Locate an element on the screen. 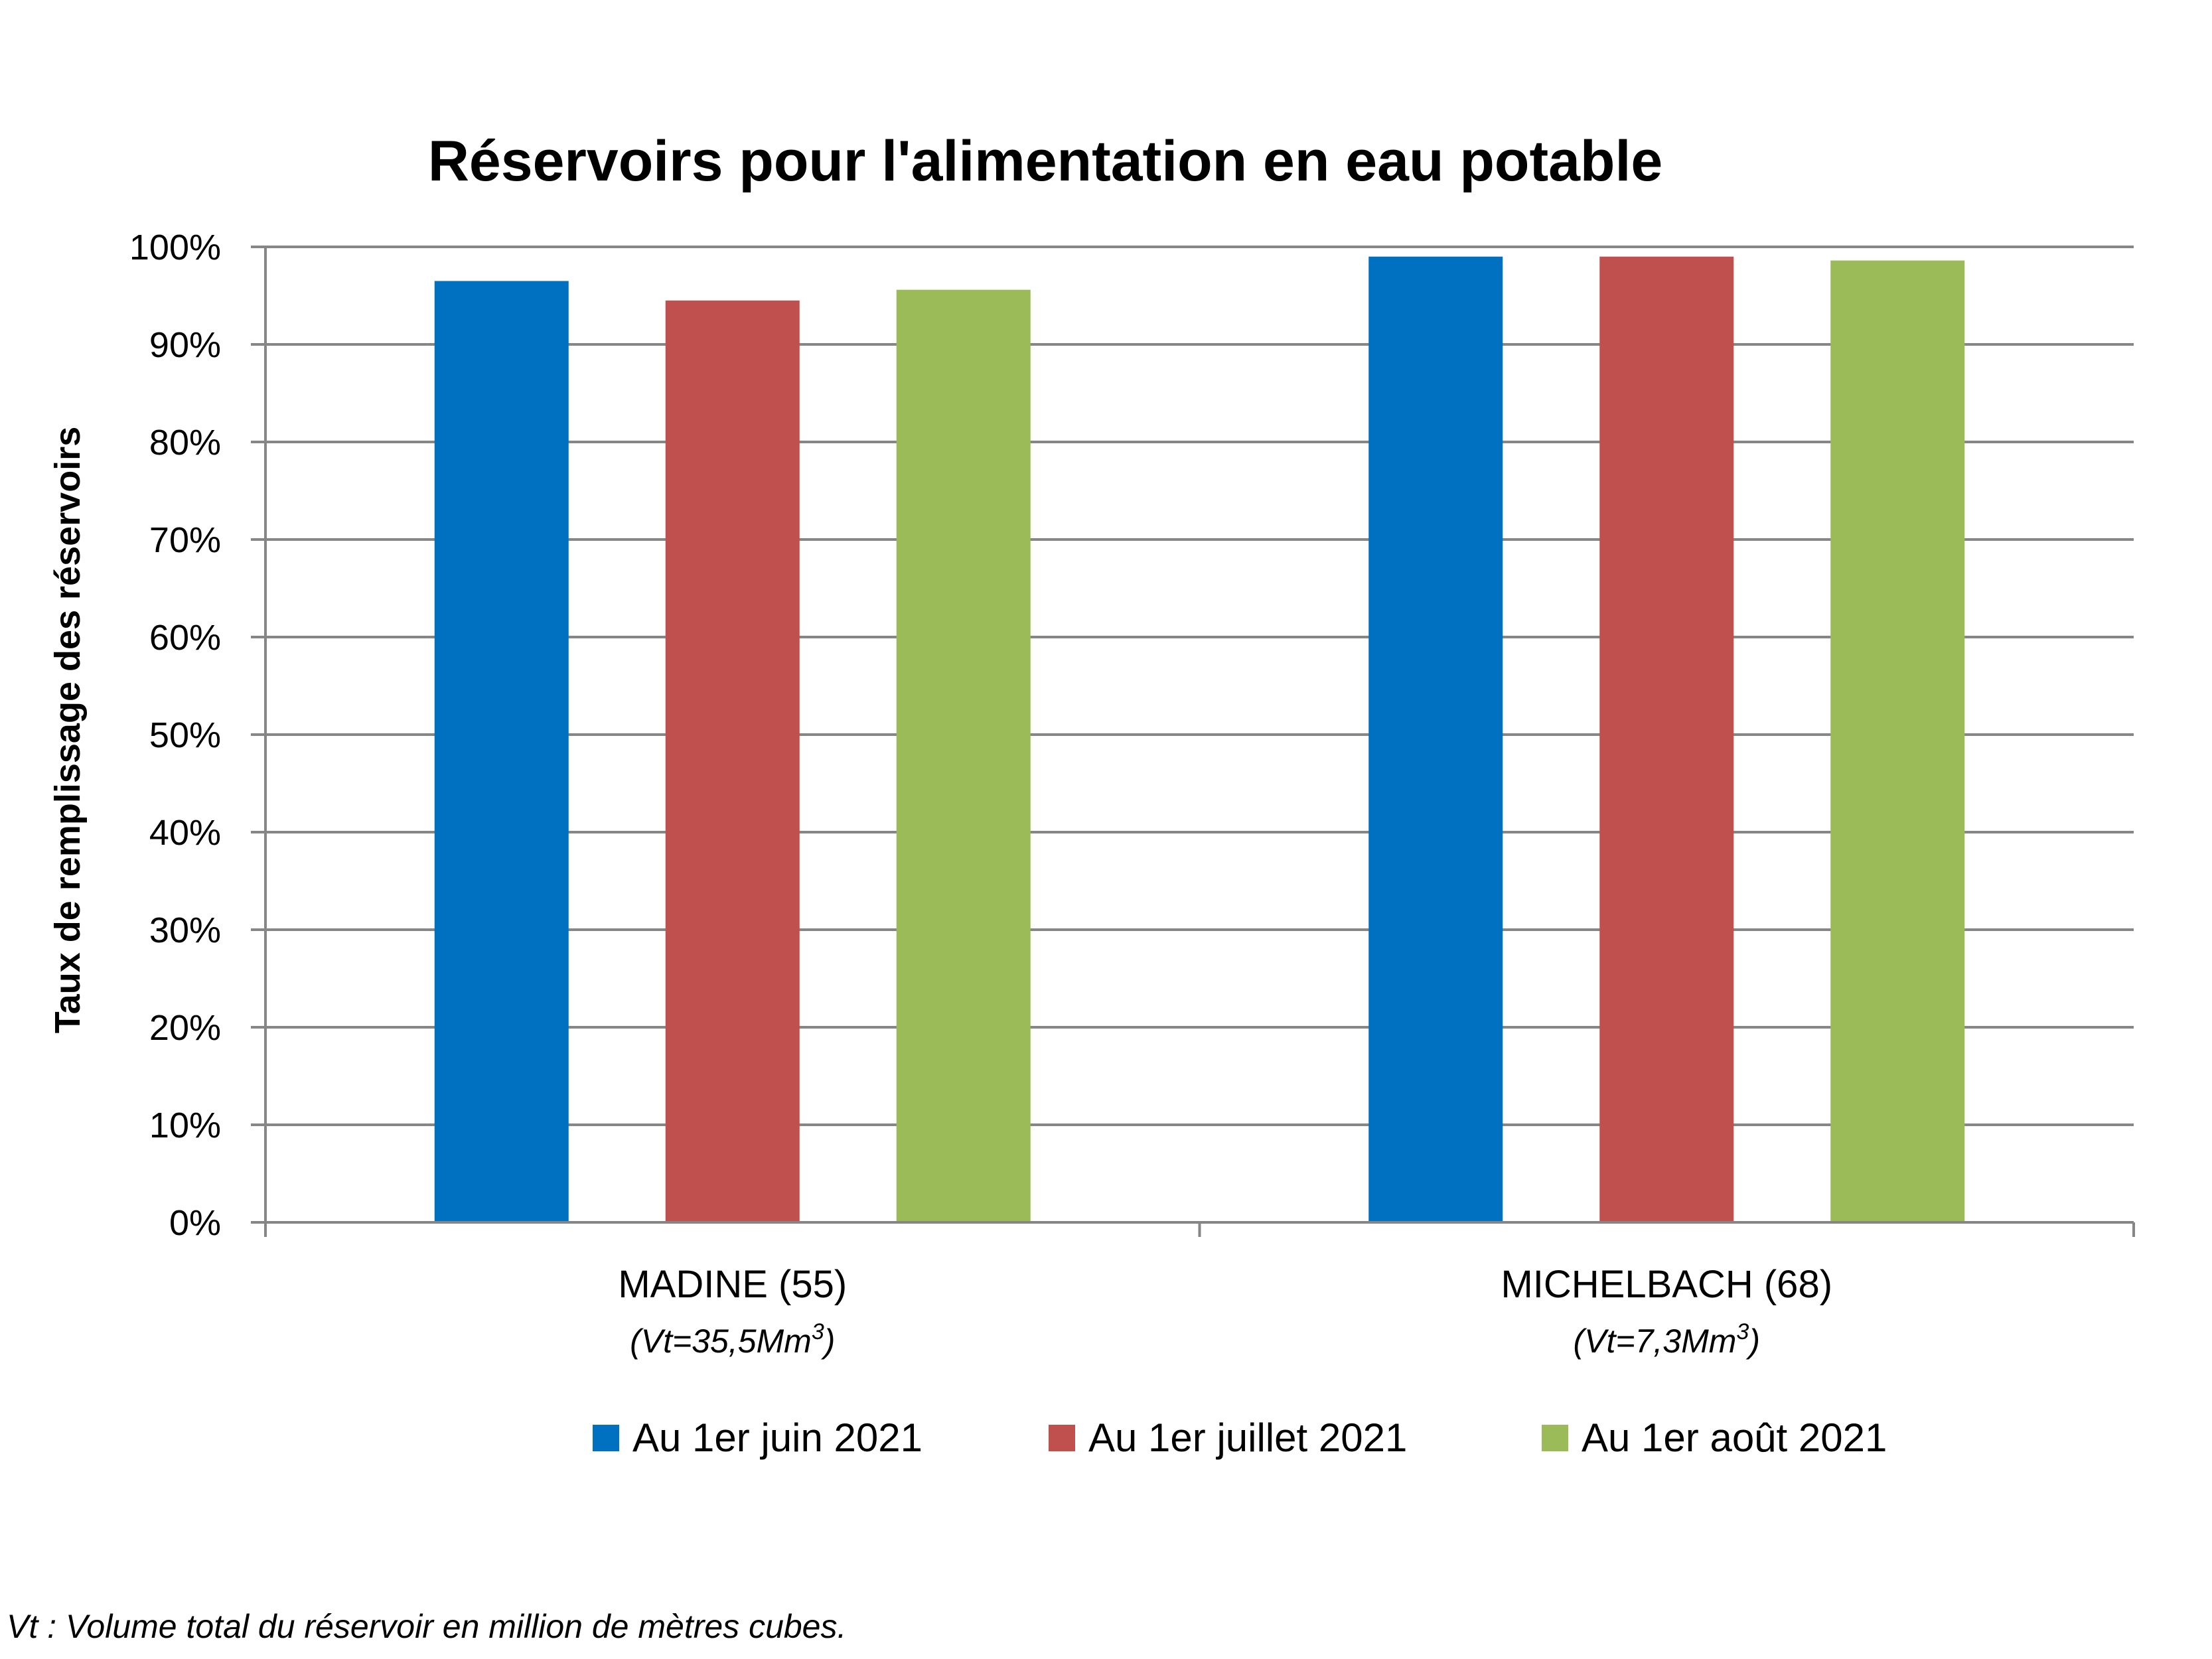  legend-label: Au 1er juin 2021 is located at coordinates (777, 1437).